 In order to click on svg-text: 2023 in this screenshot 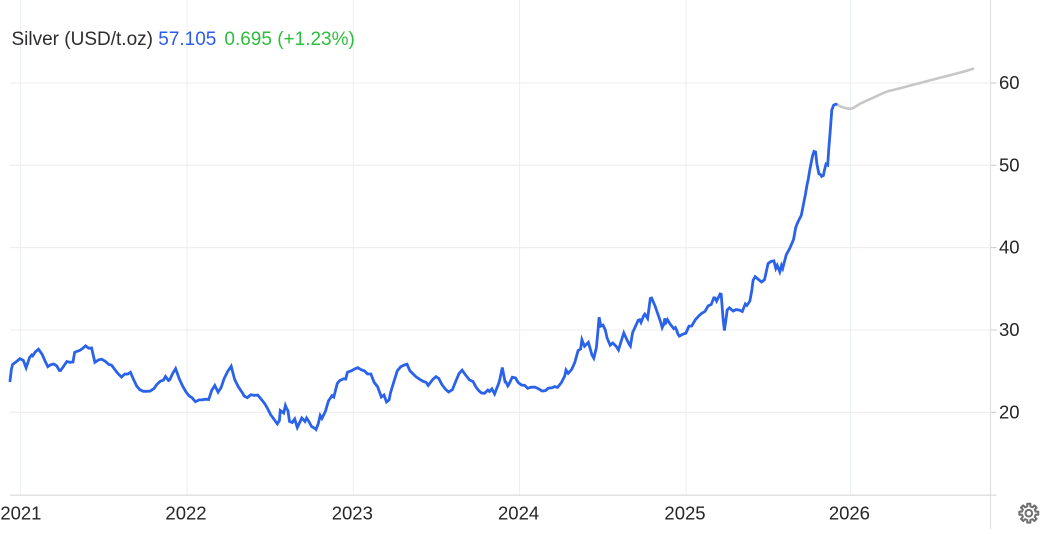, I will do `click(352, 512)`.